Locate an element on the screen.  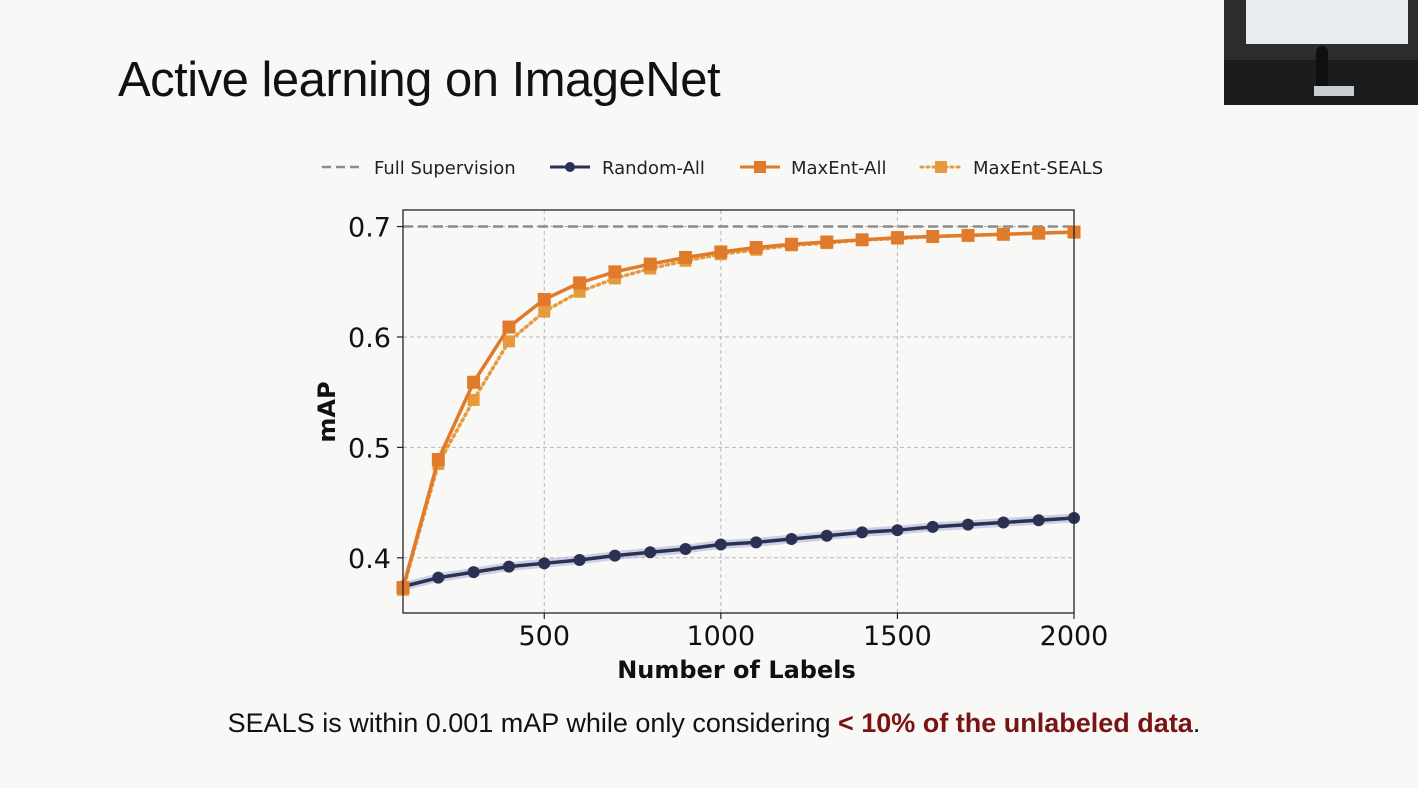
legend-maxent-all-marker is located at coordinates (760, 167).